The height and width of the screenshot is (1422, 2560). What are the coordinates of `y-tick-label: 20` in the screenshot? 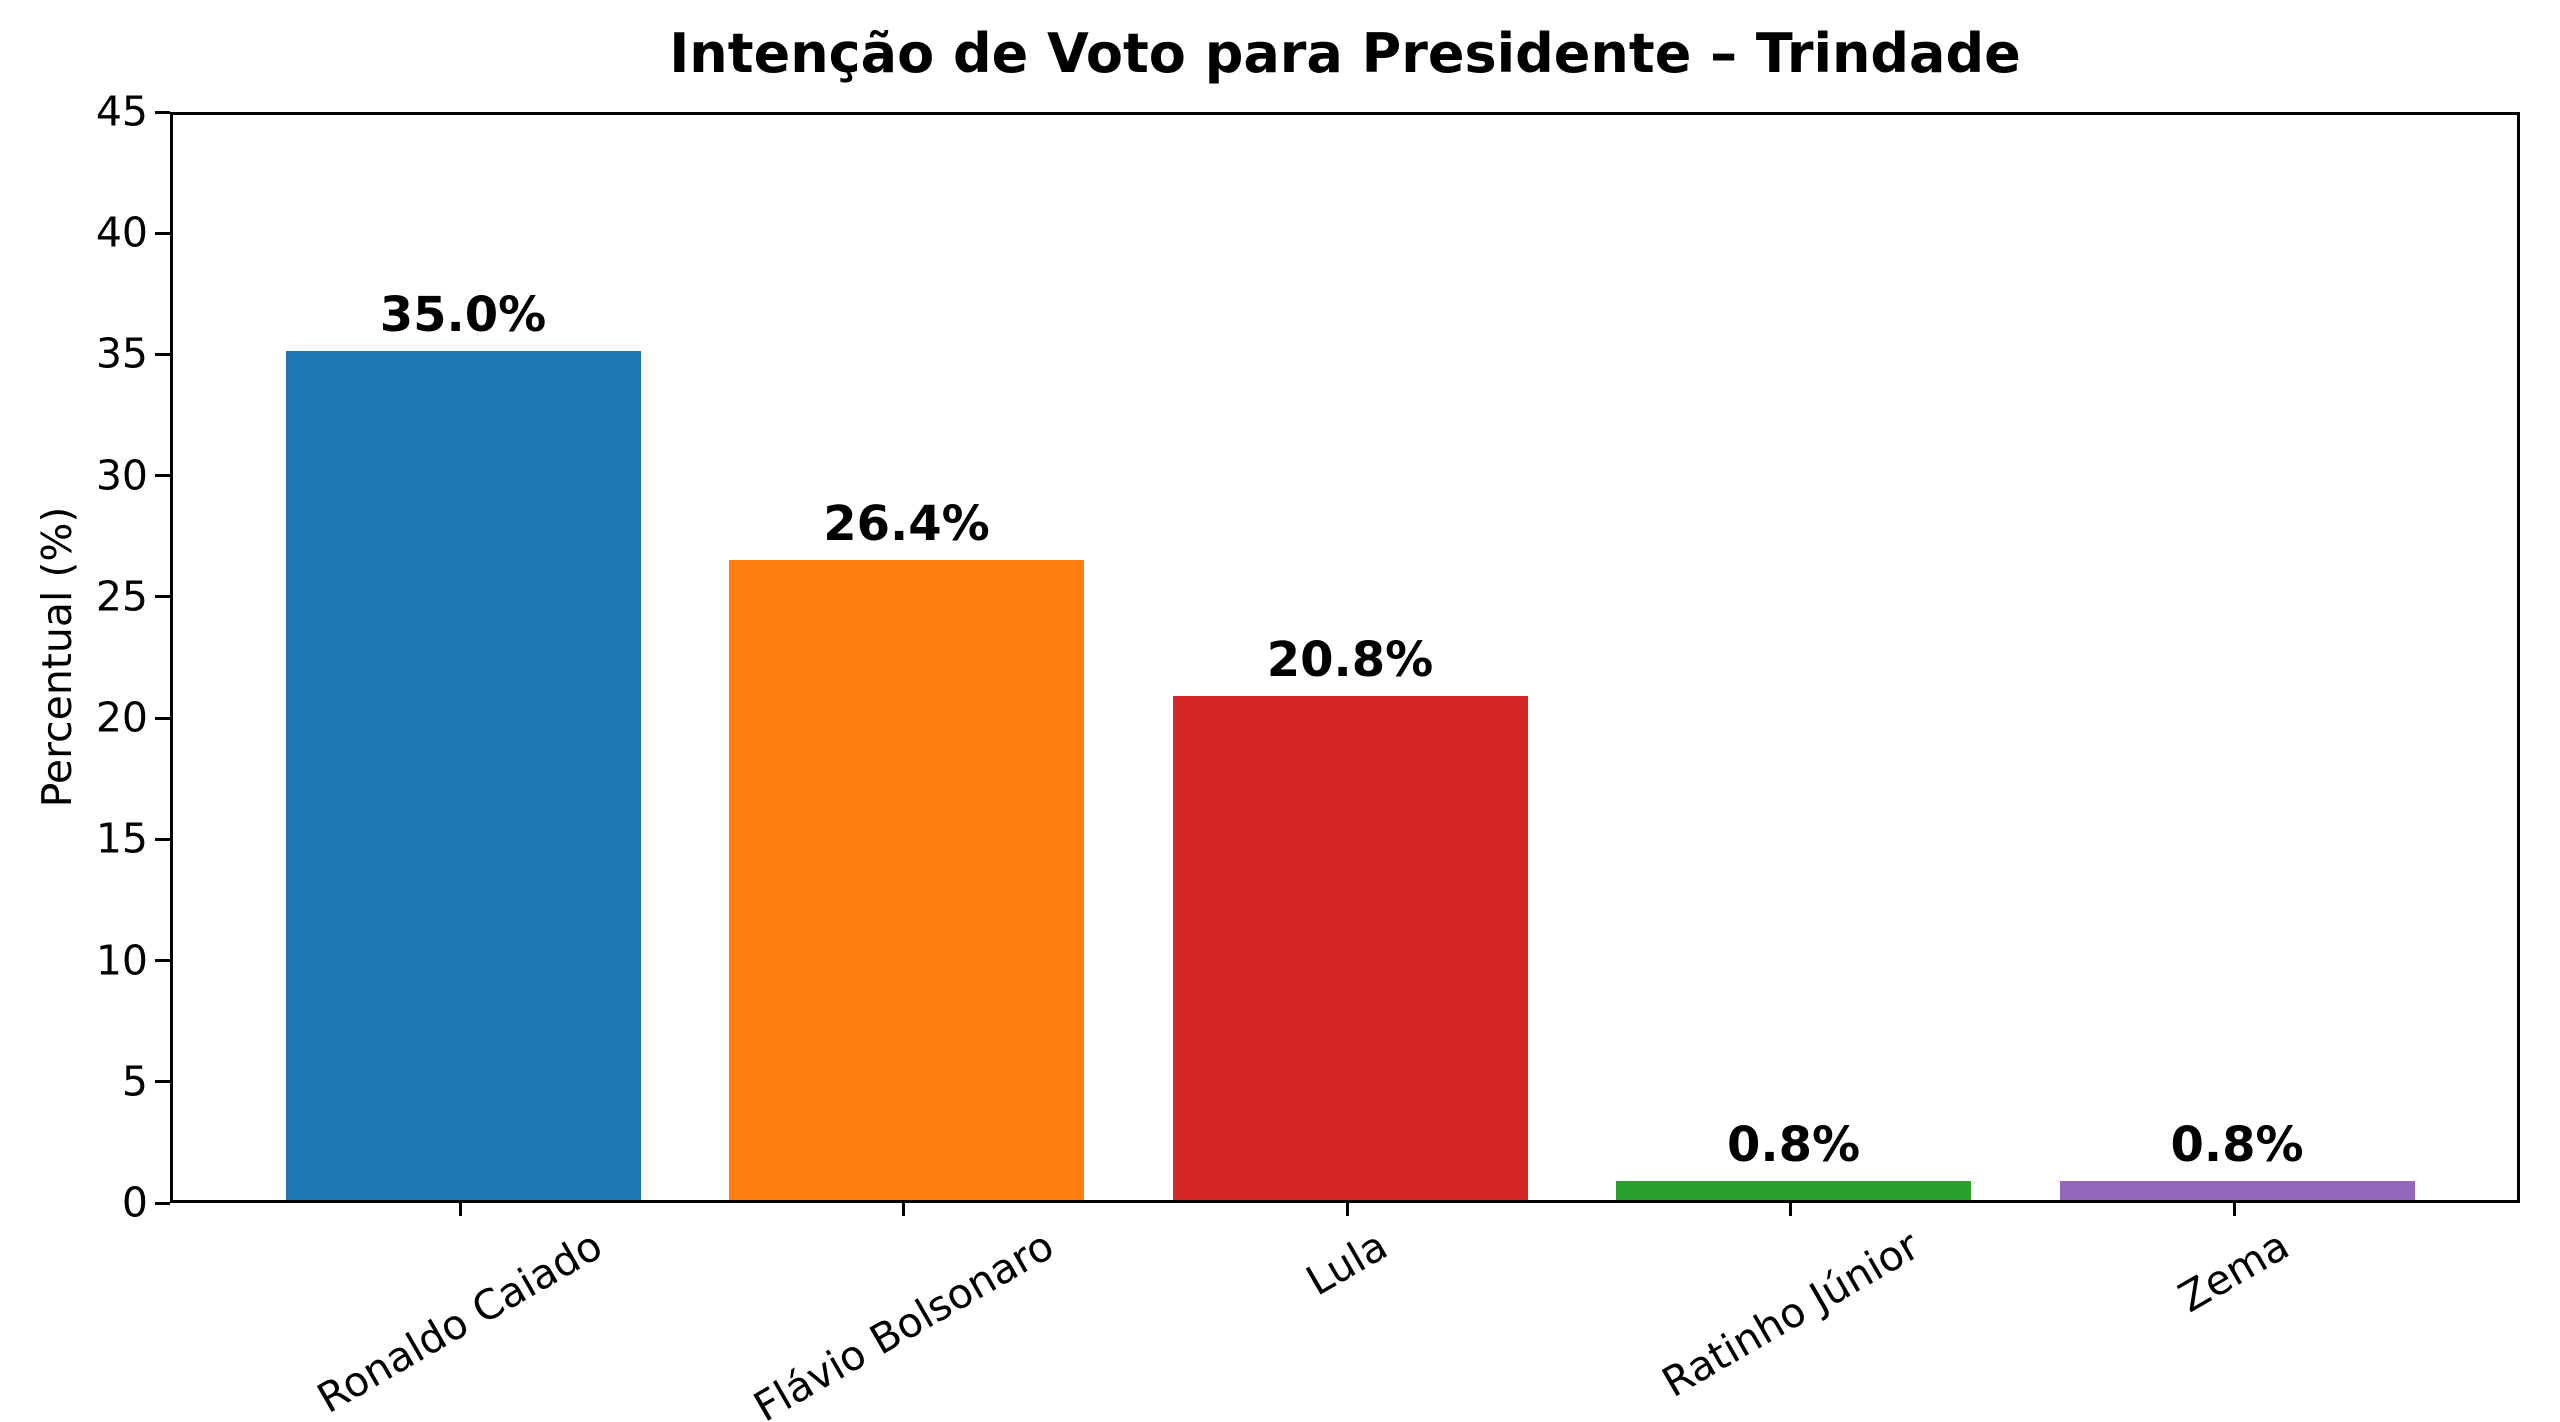 It's located at (121, 717).